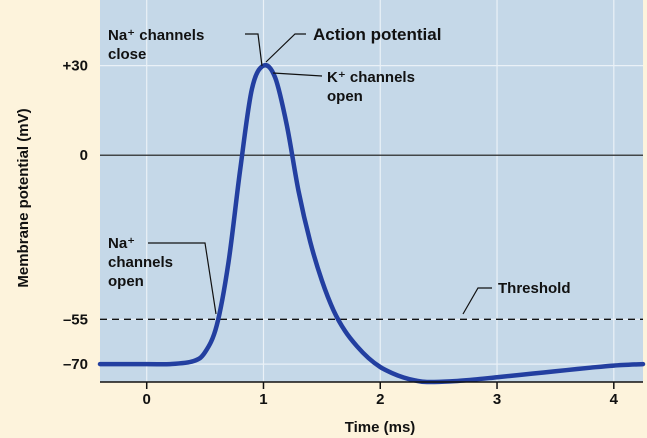 The width and height of the screenshot is (647, 438). I want to click on x-tick-label: 4, so click(614, 399).